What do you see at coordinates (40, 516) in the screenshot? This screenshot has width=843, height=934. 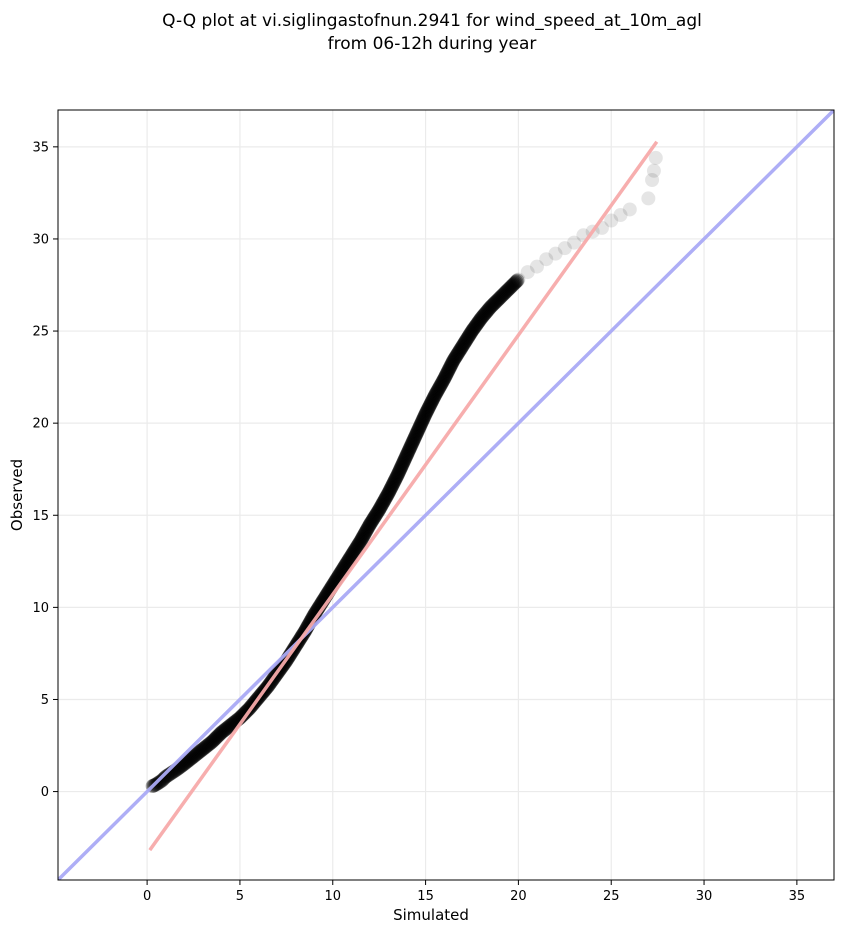 I see `y-tick-label: 15` at bounding box center [40, 516].